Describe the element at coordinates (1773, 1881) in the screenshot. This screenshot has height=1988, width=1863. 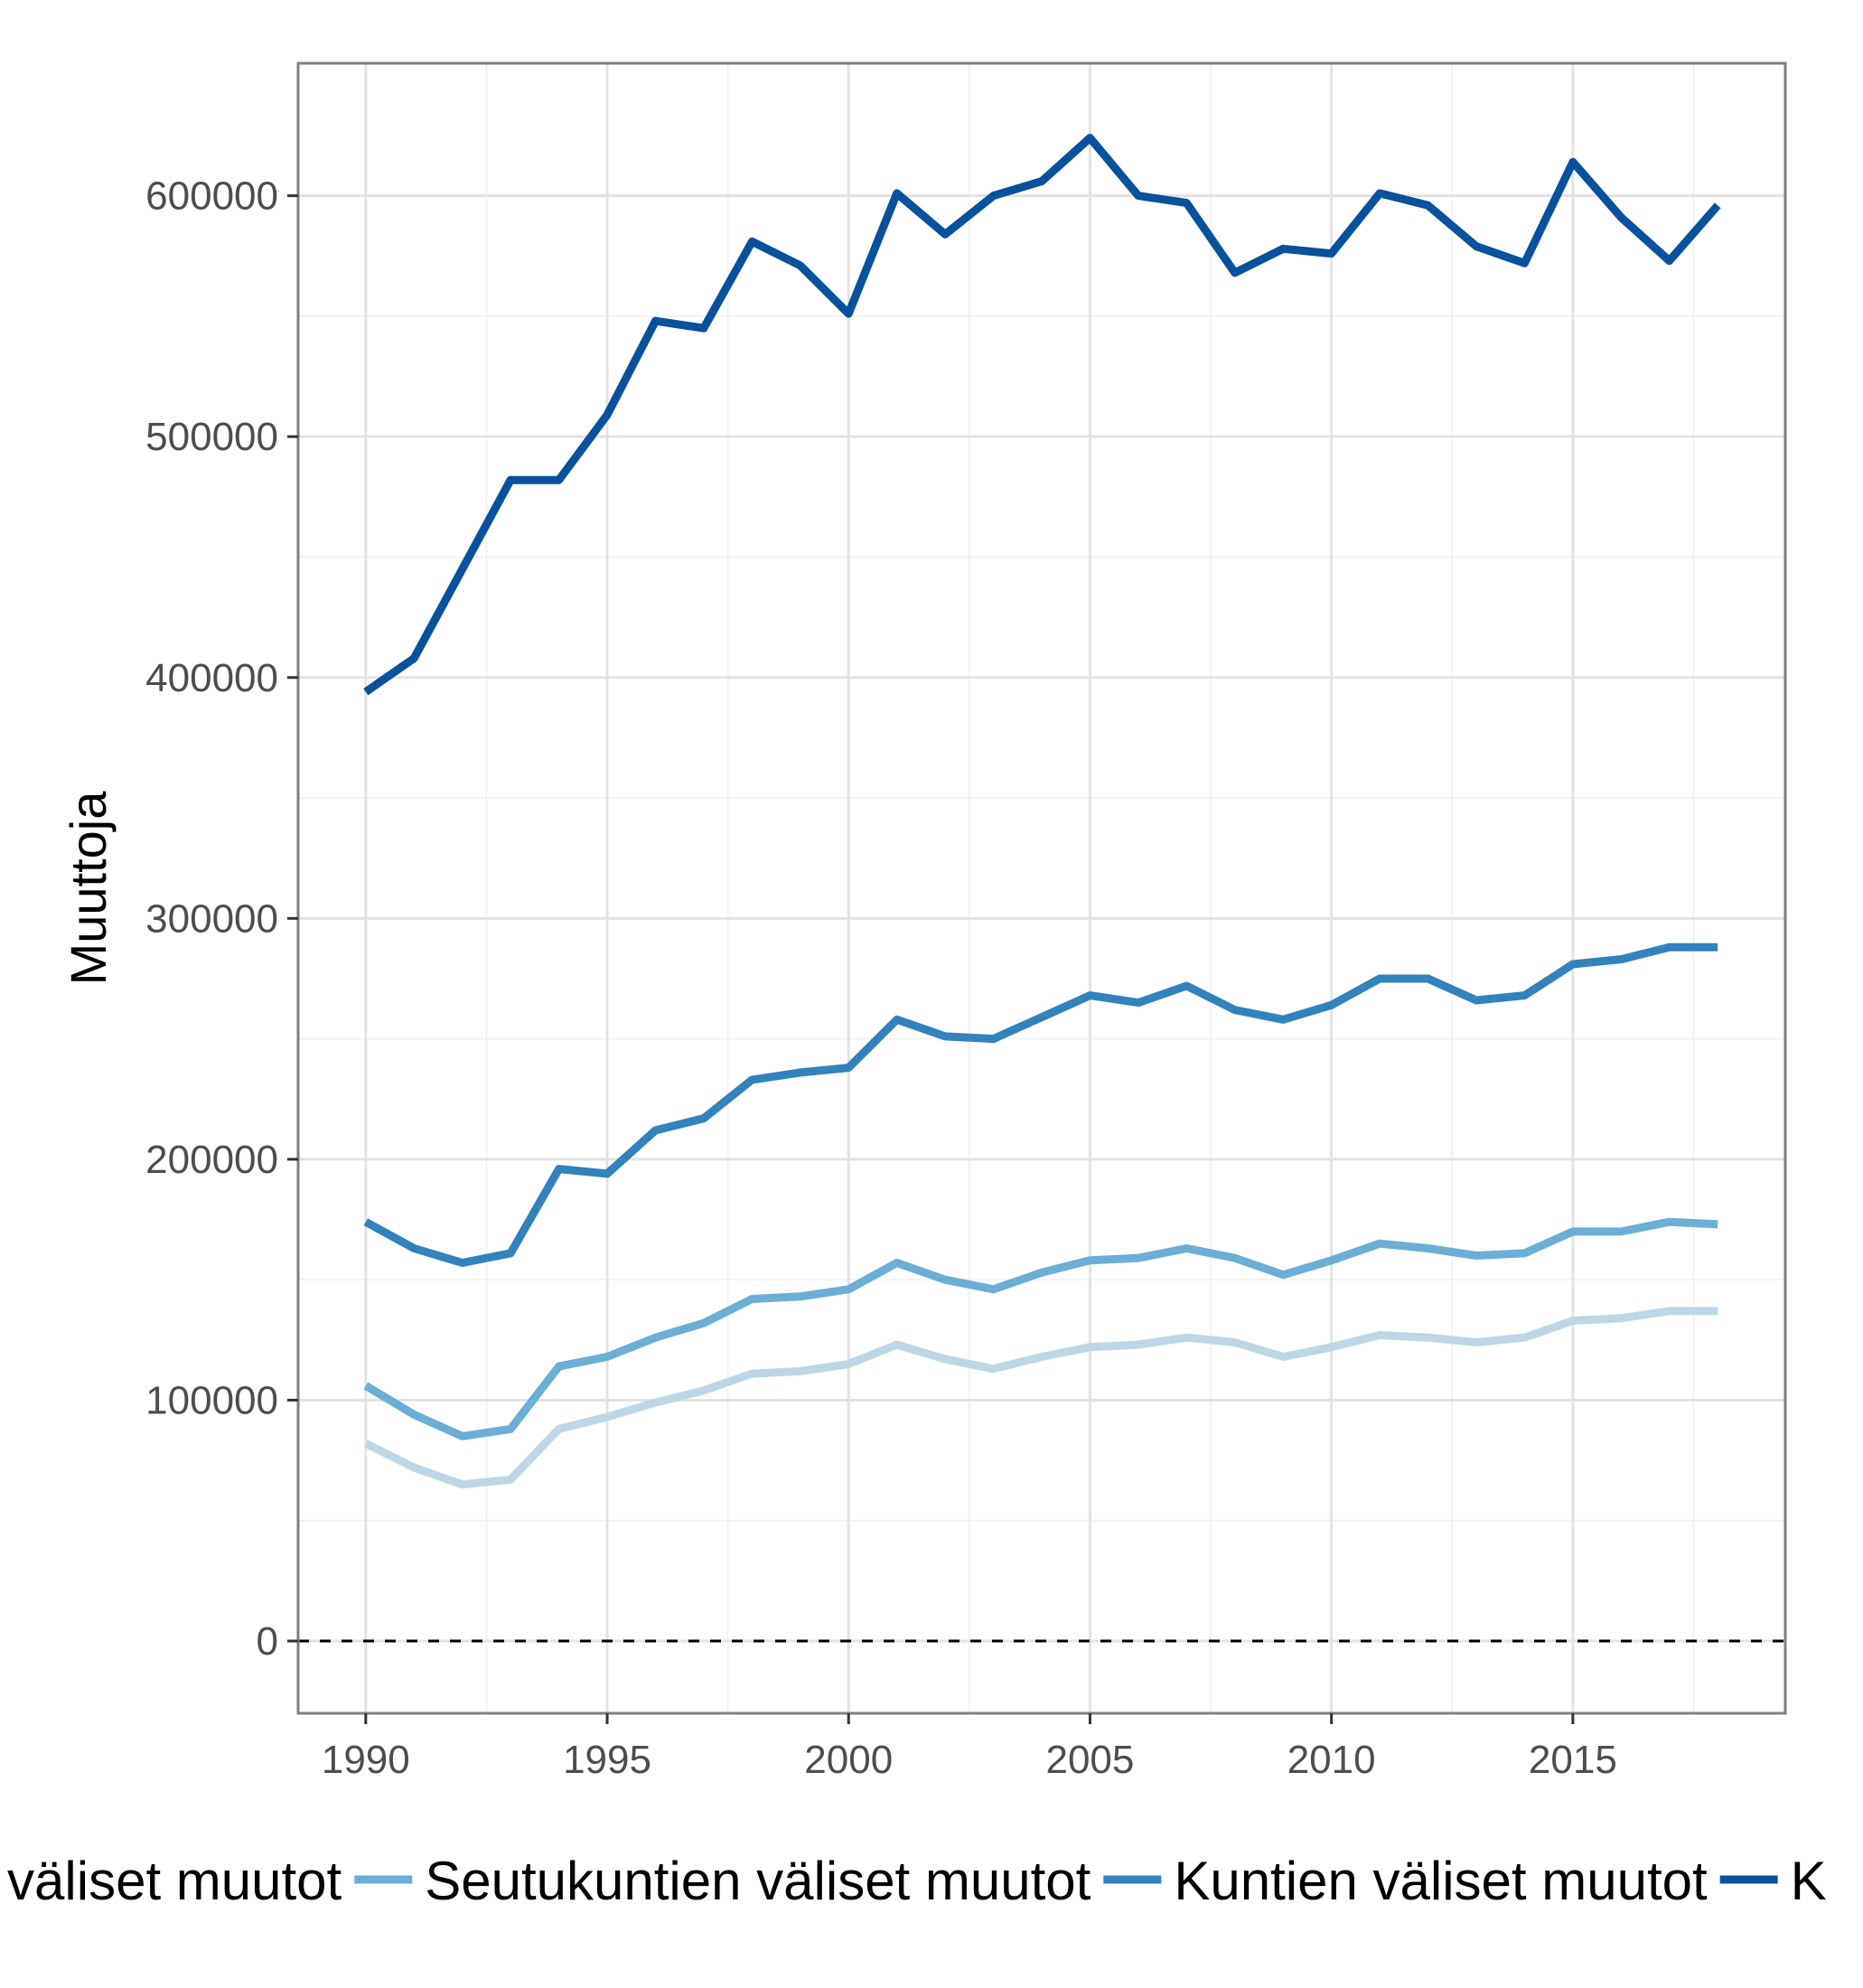
I see `legend-item-4: K` at that location.